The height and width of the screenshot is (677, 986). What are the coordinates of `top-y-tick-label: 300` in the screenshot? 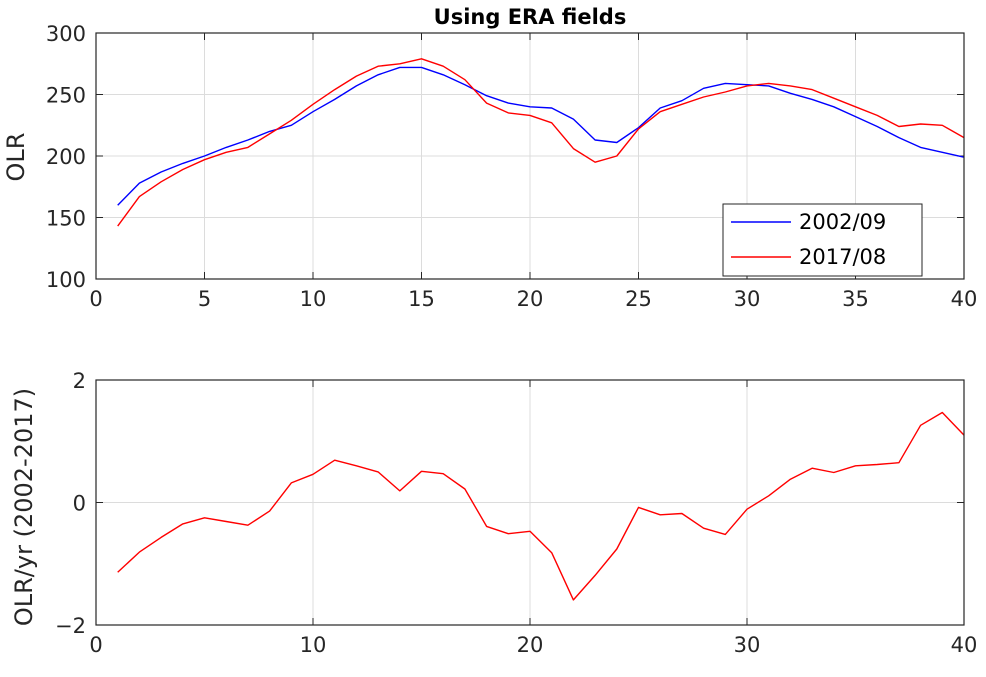 It's located at (66, 34).